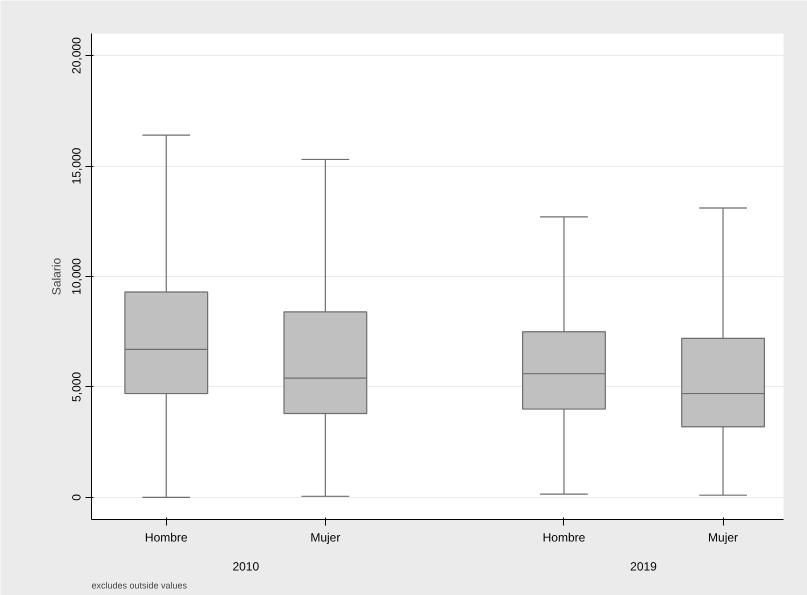 Image resolution: width=807 pixels, height=595 pixels. What do you see at coordinates (77, 165) in the screenshot?
I see `y-tick-label: 15,000` at bounding box center [77, 165].